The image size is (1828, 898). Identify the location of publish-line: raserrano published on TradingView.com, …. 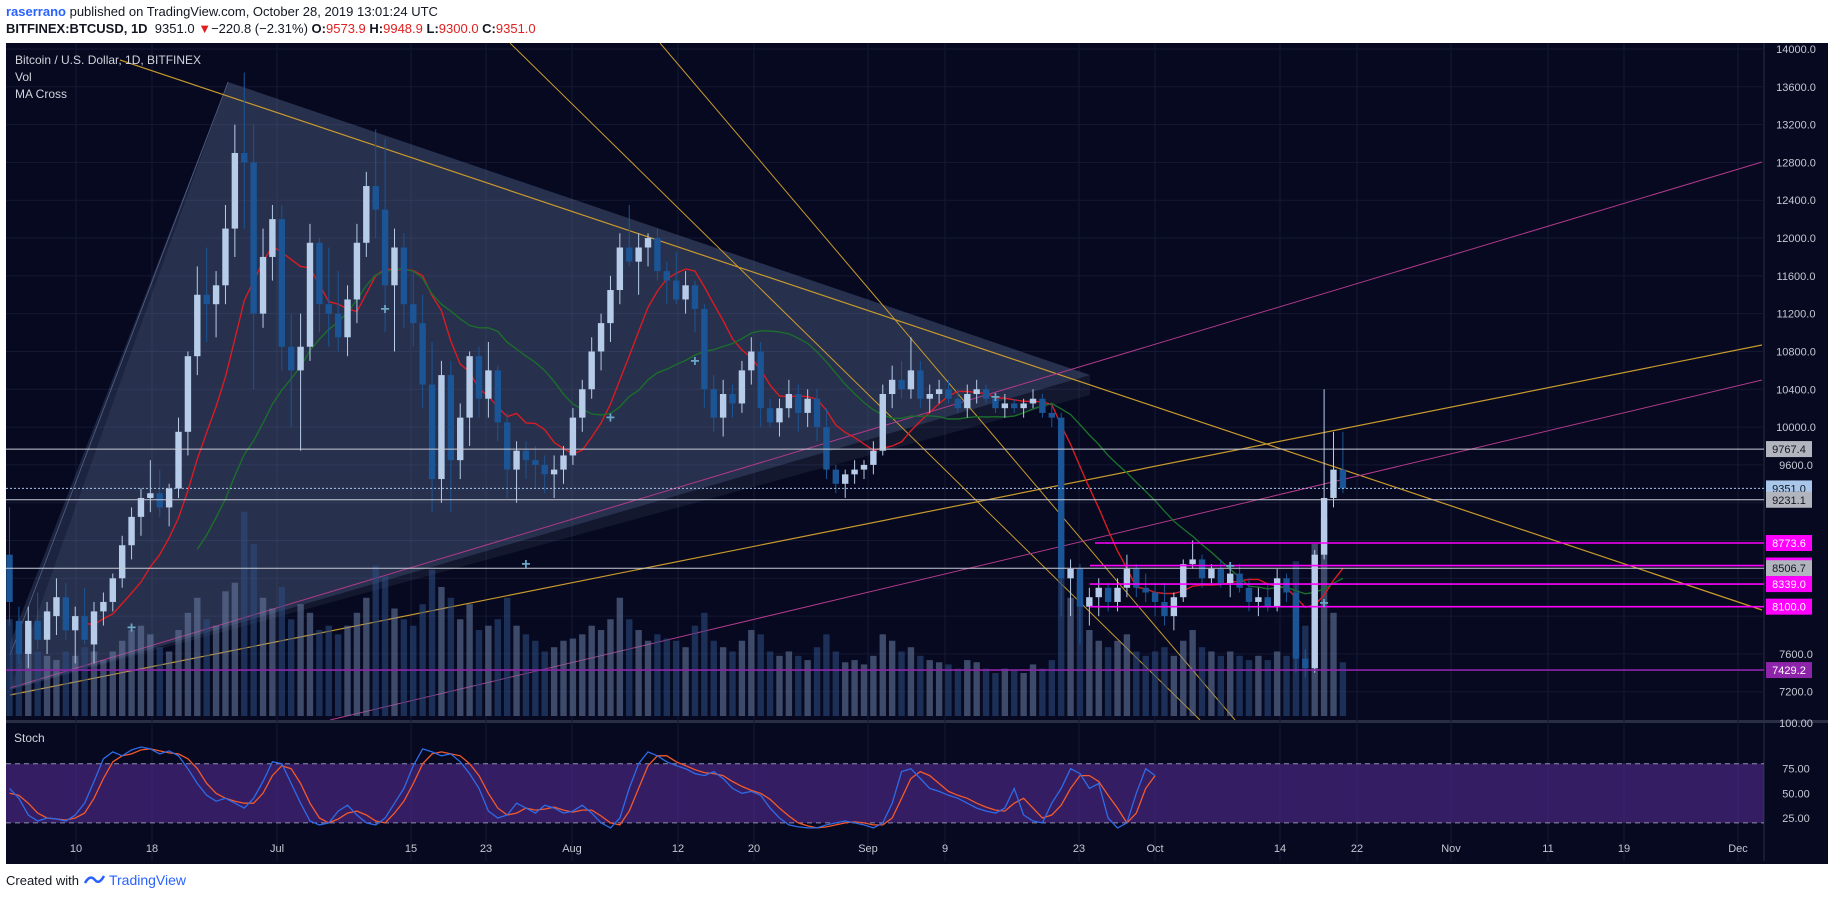
(222, 11).